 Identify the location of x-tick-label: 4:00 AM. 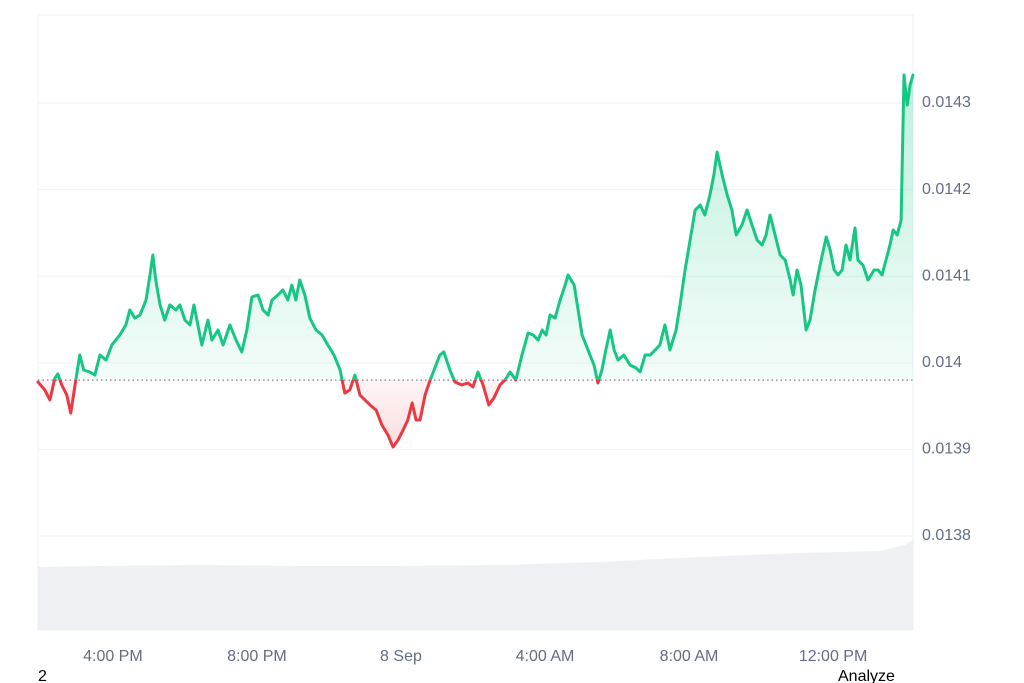
(545, 656).